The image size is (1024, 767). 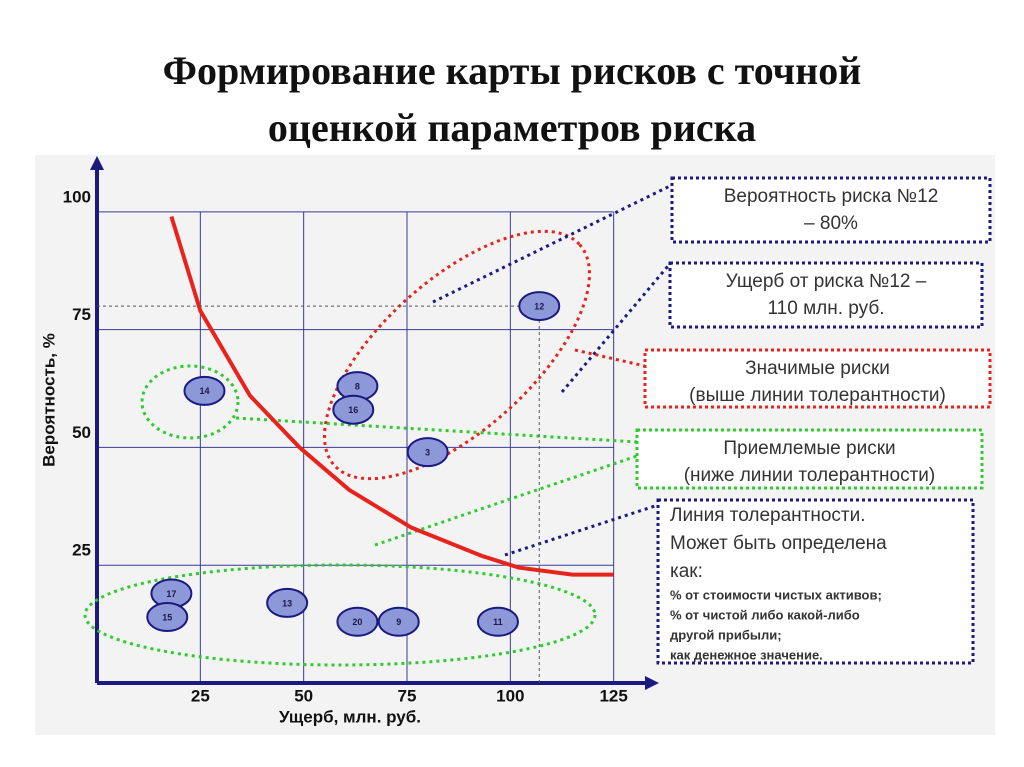 What do you see at coordinates (77, 196) in the screenshot?
I see `y-tick-label: 100` at bounding box center [77, 196].